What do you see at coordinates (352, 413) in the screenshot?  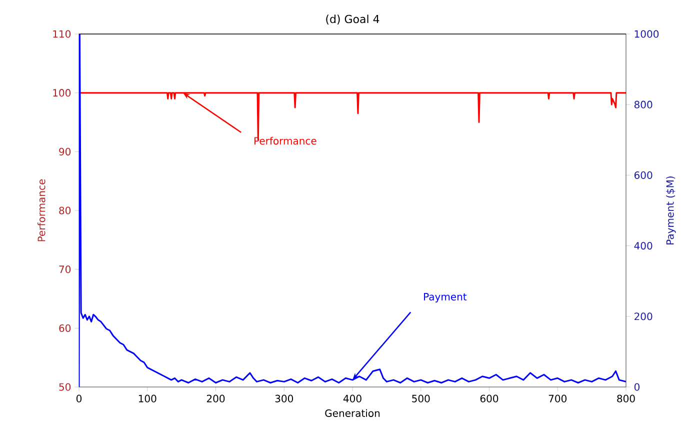 I see `x-axis-title: Generation` at bounding box center [352, 413].